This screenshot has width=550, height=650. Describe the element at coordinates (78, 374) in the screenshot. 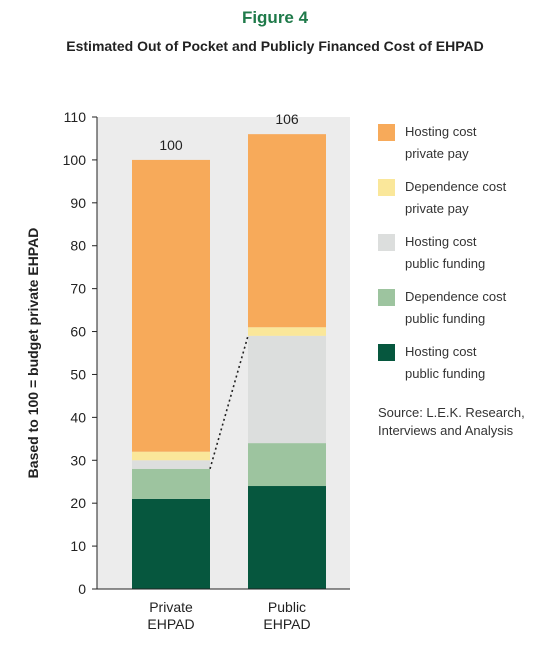

I see `y-tick-label: 50` at that location.